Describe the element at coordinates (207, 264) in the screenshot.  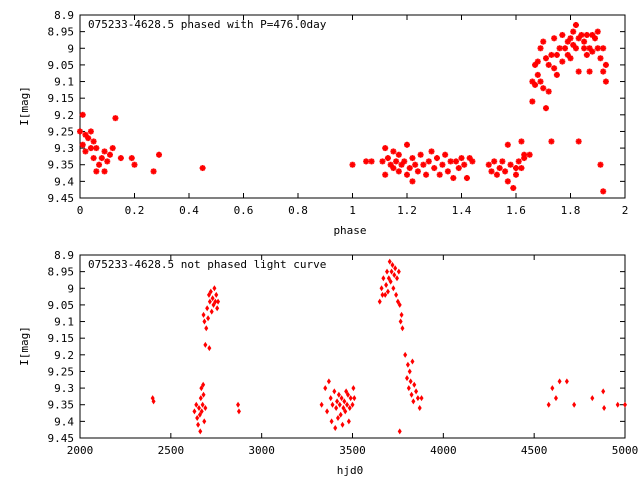
I see `chart-title: 075233-4628.5 not phased light curve` at that location.